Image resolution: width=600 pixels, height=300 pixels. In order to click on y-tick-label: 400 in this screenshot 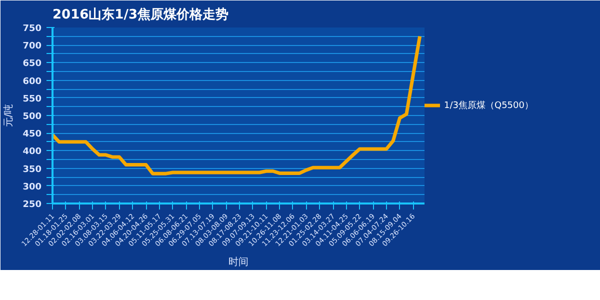, I will do `click(32, 152)`.